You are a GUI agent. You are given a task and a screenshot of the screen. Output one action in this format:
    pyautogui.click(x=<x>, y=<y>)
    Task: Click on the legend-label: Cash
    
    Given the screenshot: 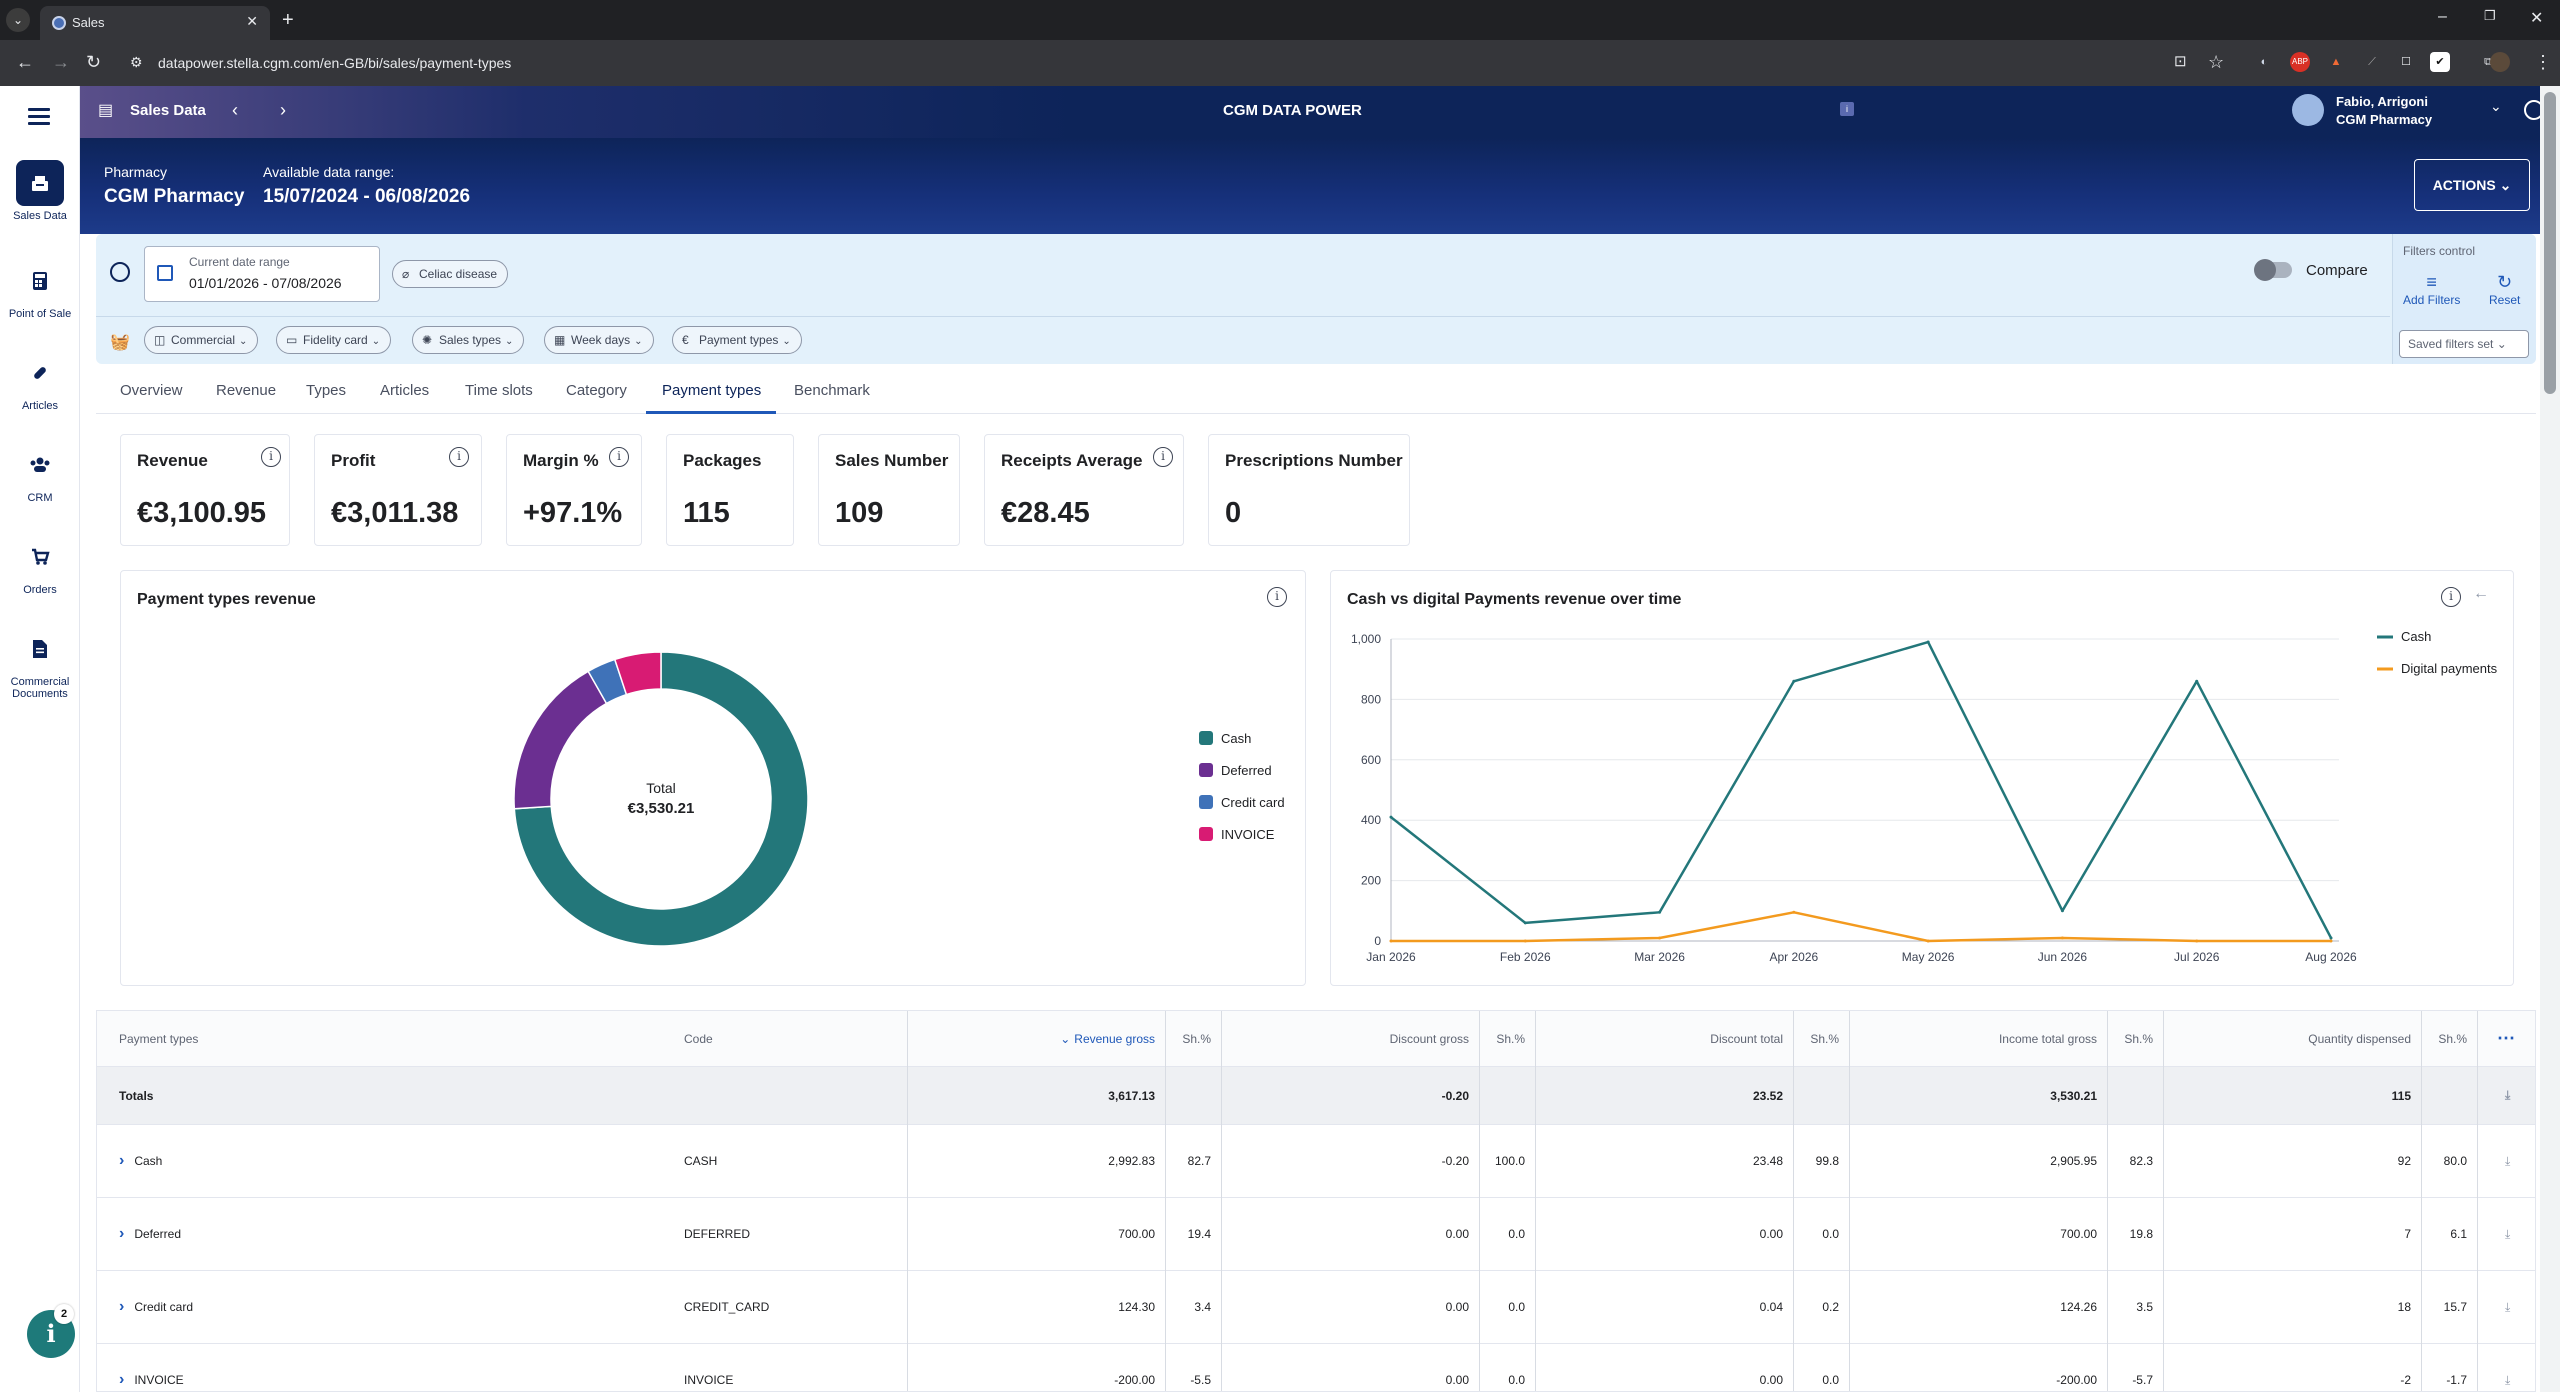 What is the action you would take?
    pyautogui.click(x=2416, y=636)
    